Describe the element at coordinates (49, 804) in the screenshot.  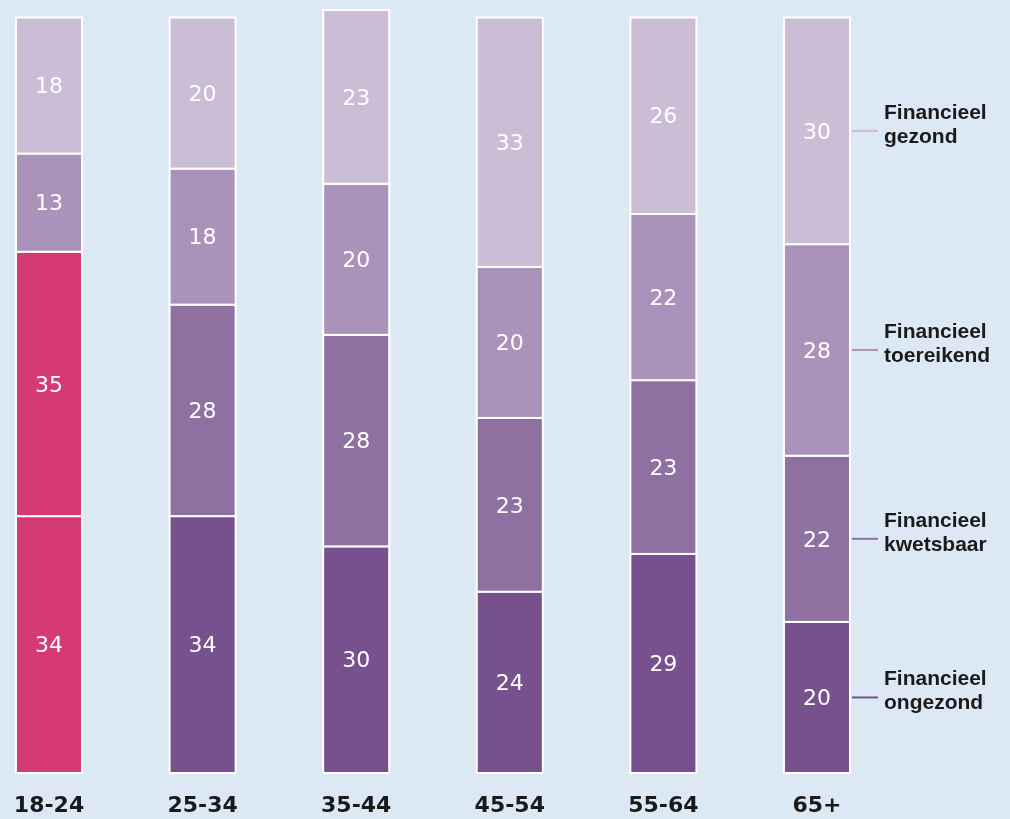
I see `x-tick-label: 18-24` at that location.